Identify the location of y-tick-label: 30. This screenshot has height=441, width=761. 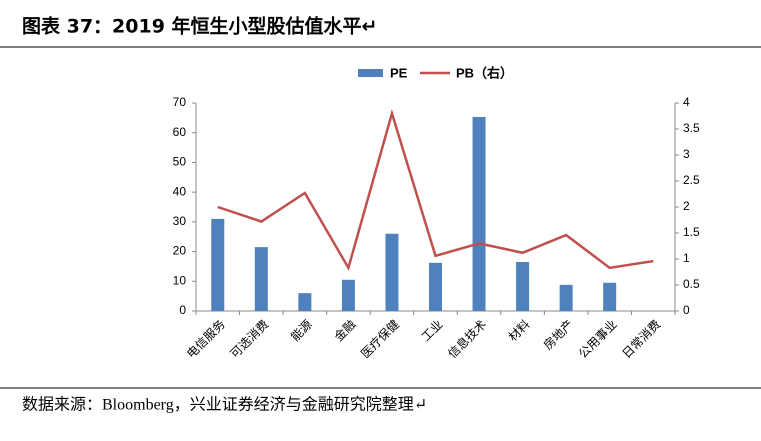
(180, 221).